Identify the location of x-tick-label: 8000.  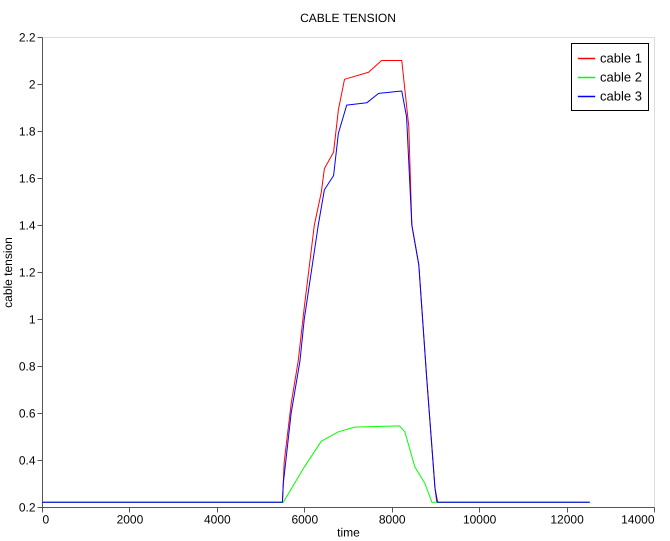
(392, 519).